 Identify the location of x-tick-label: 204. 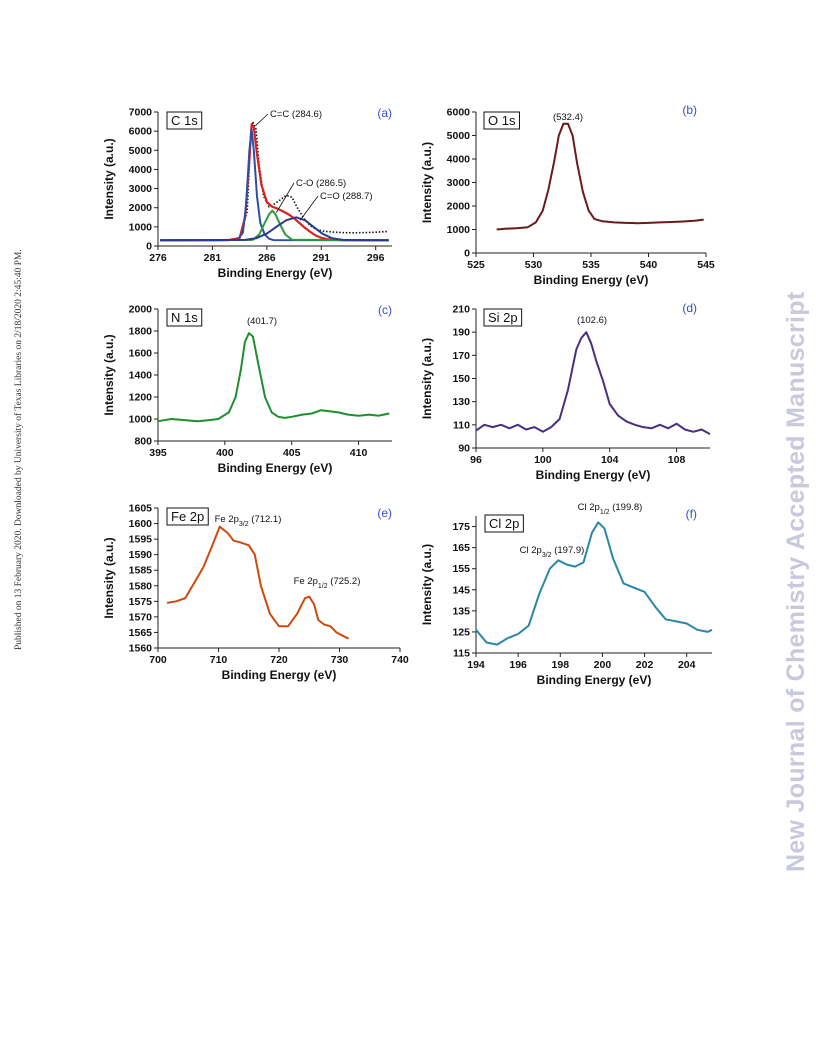
(687, 665).